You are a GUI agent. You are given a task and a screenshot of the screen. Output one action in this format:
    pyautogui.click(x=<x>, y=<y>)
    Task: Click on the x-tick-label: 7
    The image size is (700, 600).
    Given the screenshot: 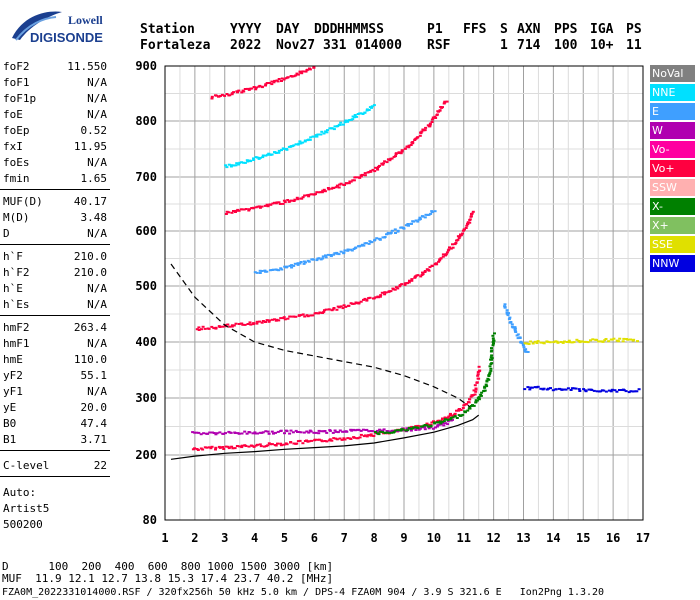 What is the action you would take?
    pyautogui.click(x=344, y=538)
    